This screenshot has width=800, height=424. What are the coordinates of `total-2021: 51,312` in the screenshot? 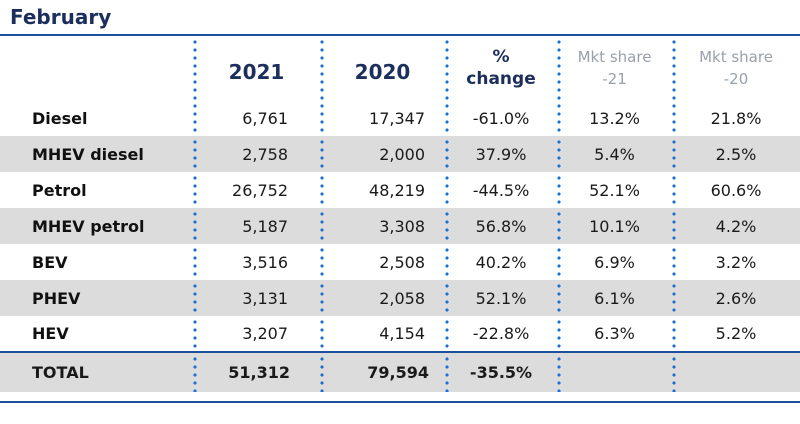 It's located at (256, 371).